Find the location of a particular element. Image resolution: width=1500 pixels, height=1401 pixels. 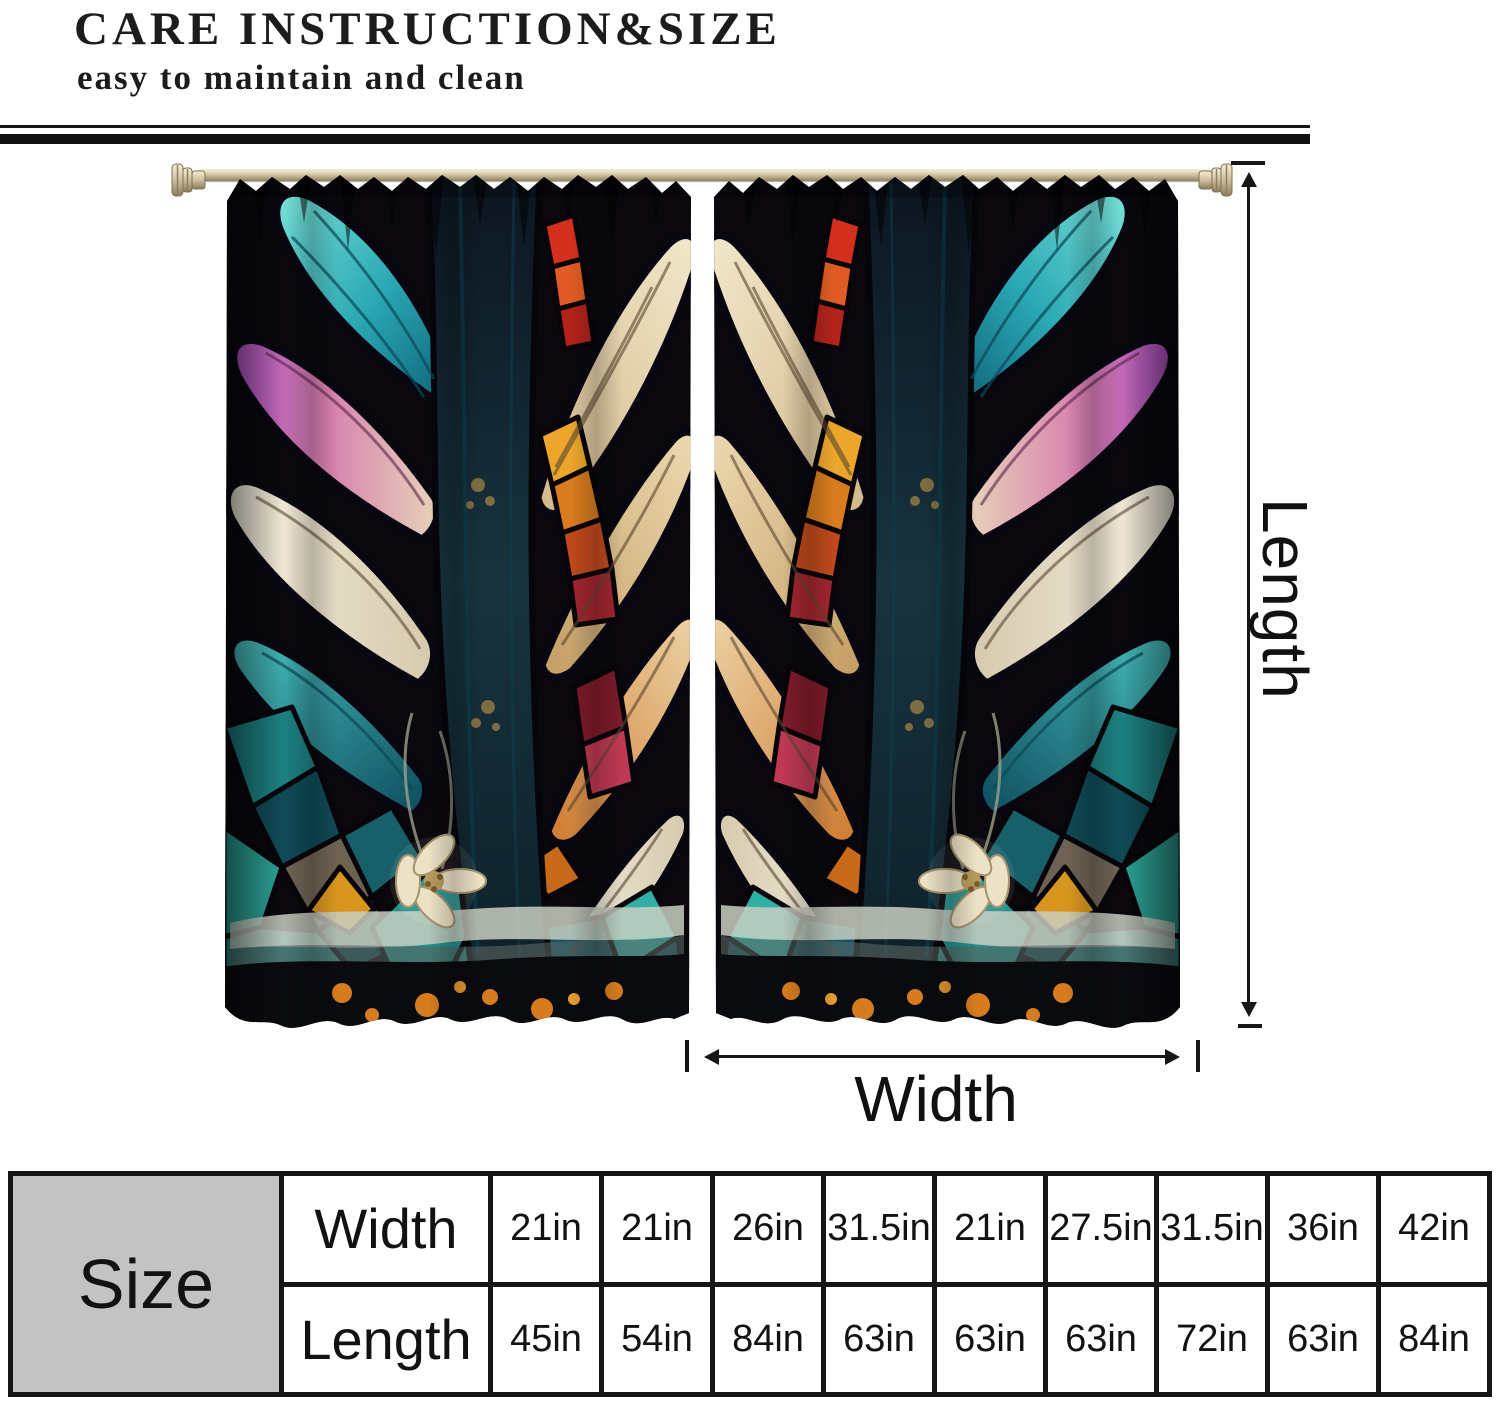

width-value: 27.5in is located at coordinates (1101, 1229).